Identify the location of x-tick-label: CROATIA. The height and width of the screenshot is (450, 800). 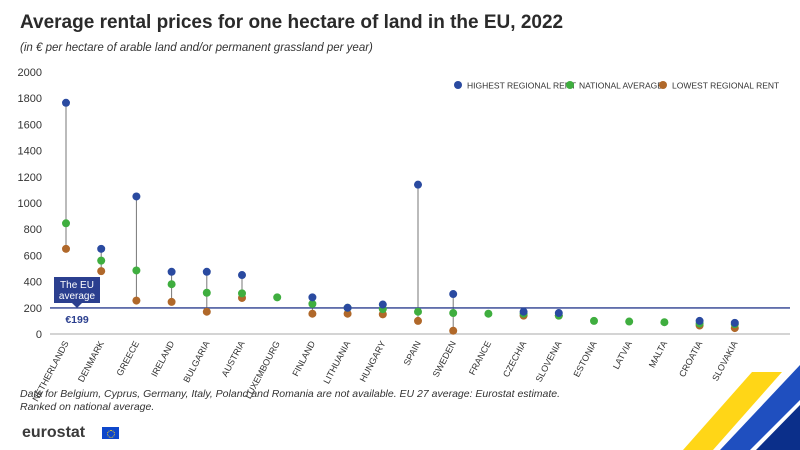
(690, 358).